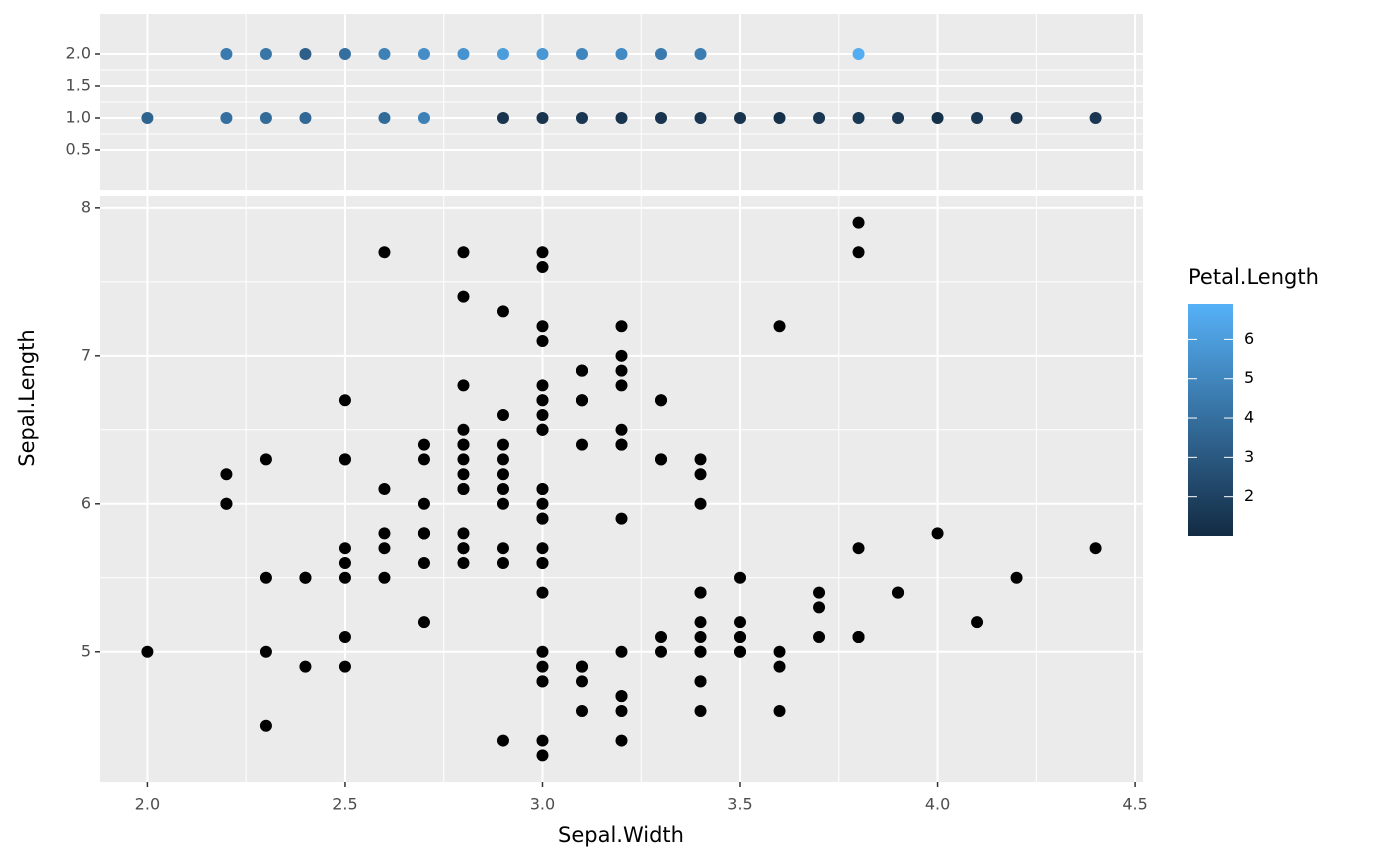 This screenshot has width=1400, height=866. Describe the element at coordinates (147, 804) in the screenshot. I see `x-tick-label: 2.0` at that location.